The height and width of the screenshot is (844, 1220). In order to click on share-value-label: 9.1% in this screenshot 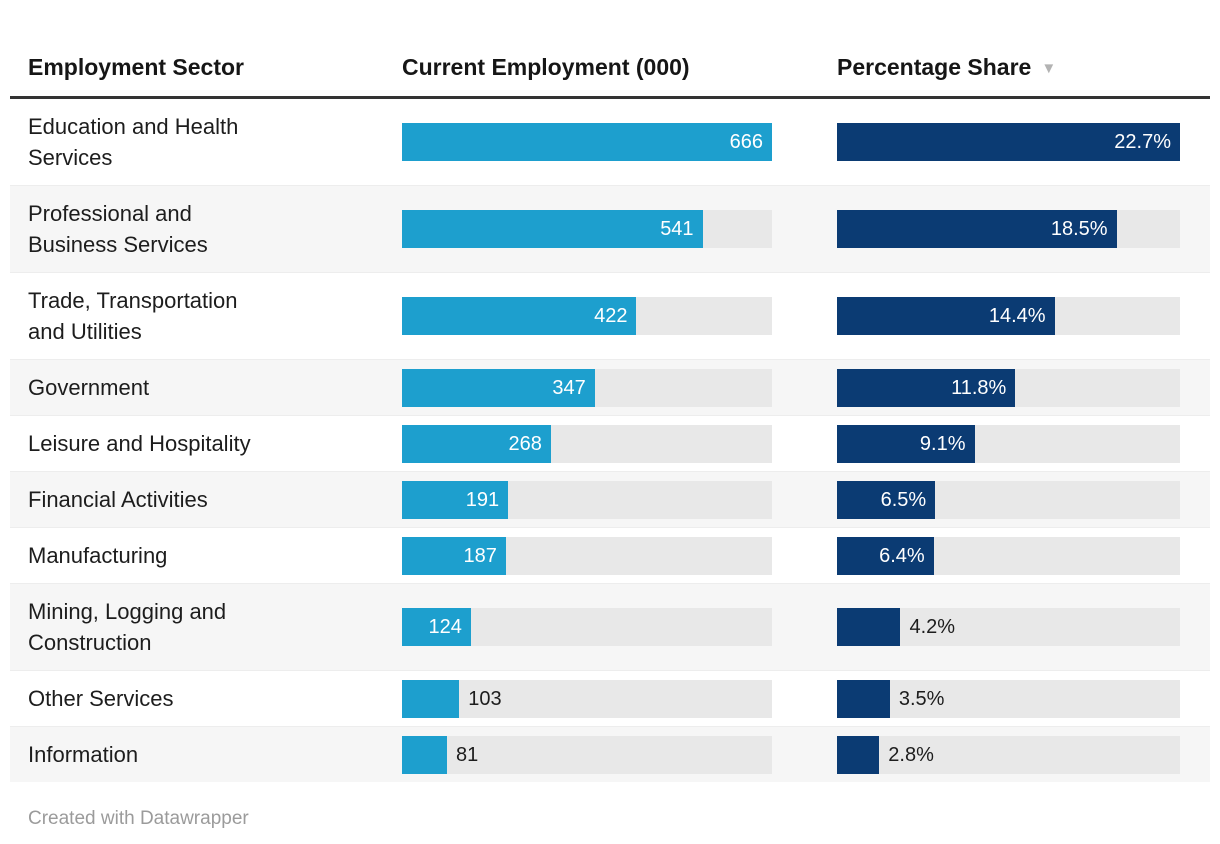, I will do `click(942, 443)`.